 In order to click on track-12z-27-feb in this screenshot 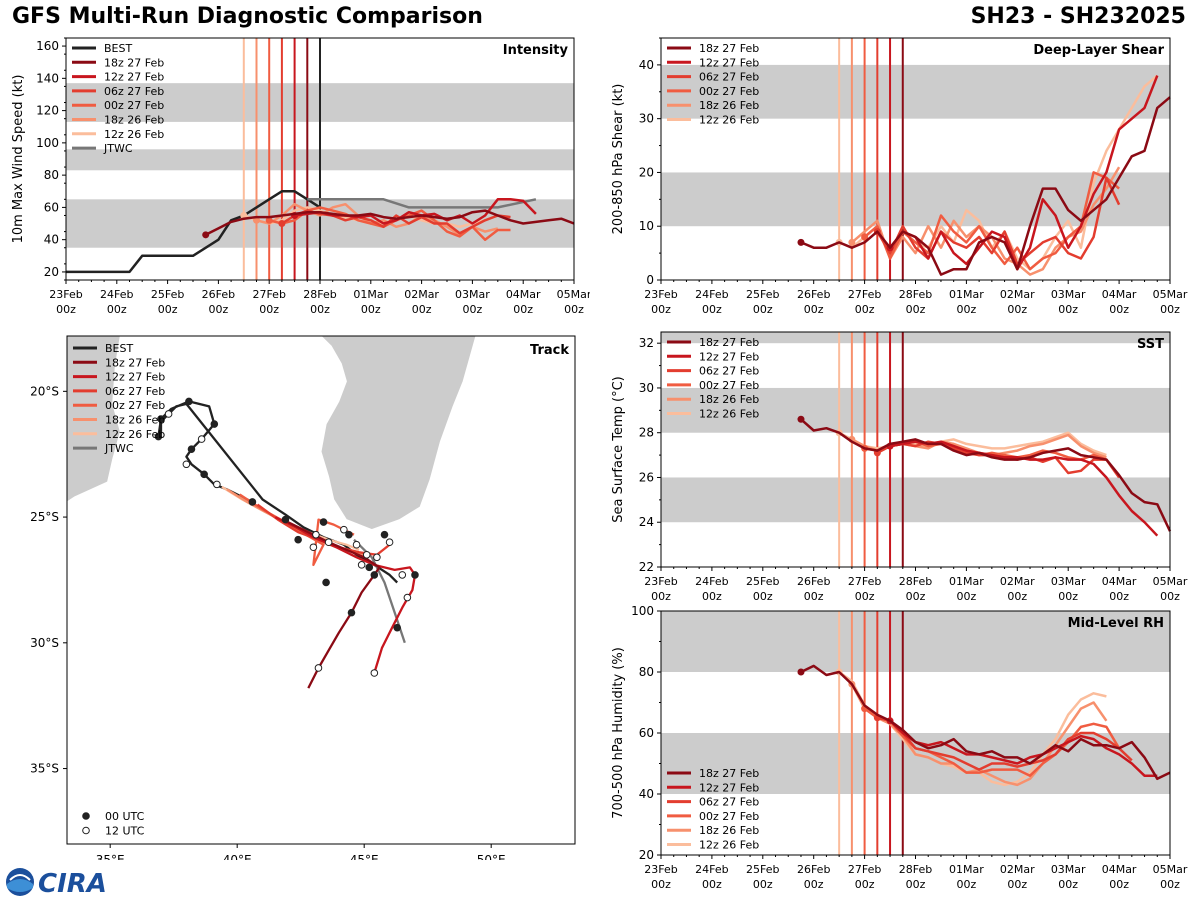, I will do `click(345, 595)`.